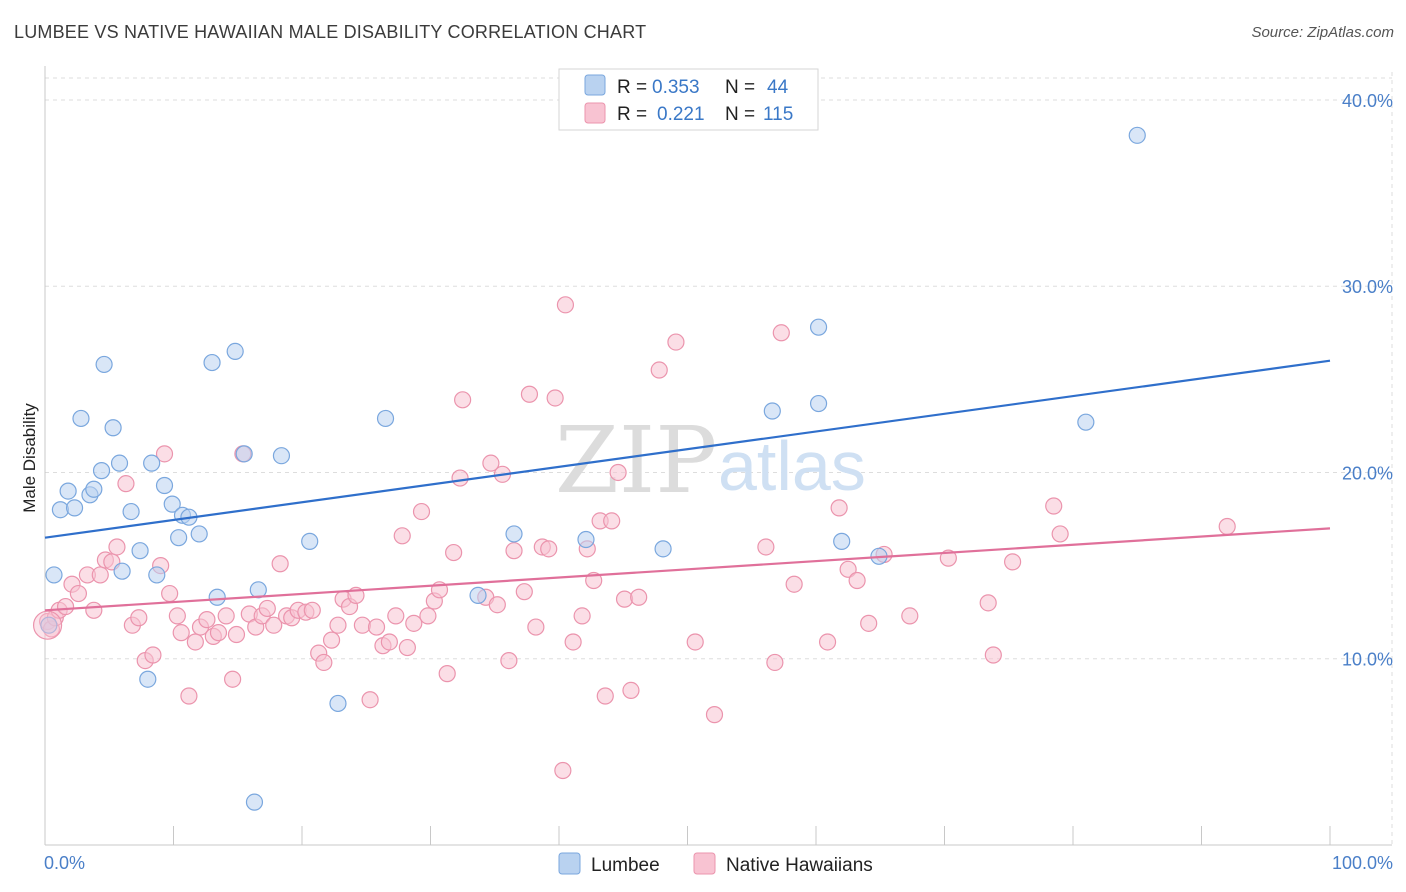 The image size is (1406, 892). I want to click on x-tick-label: 100.0%, so click(1362, 863).